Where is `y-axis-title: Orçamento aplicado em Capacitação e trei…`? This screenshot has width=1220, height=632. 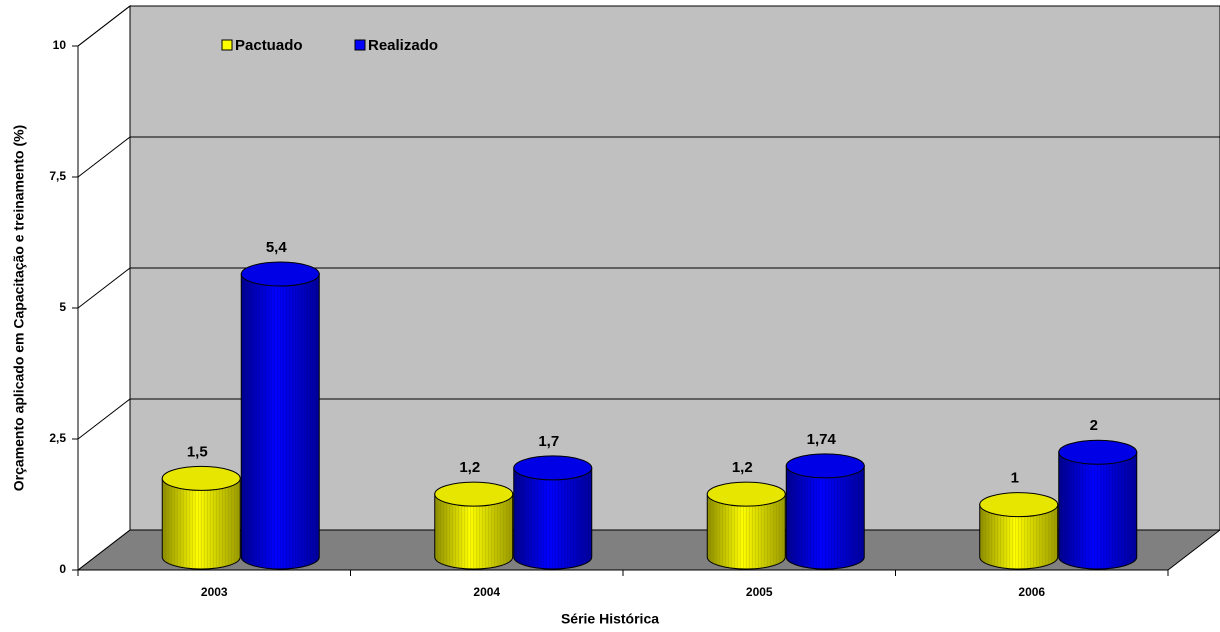
y-axis-title: Orçamento aplicado em Capacitação e trei… is located at coordinates (19, 308).